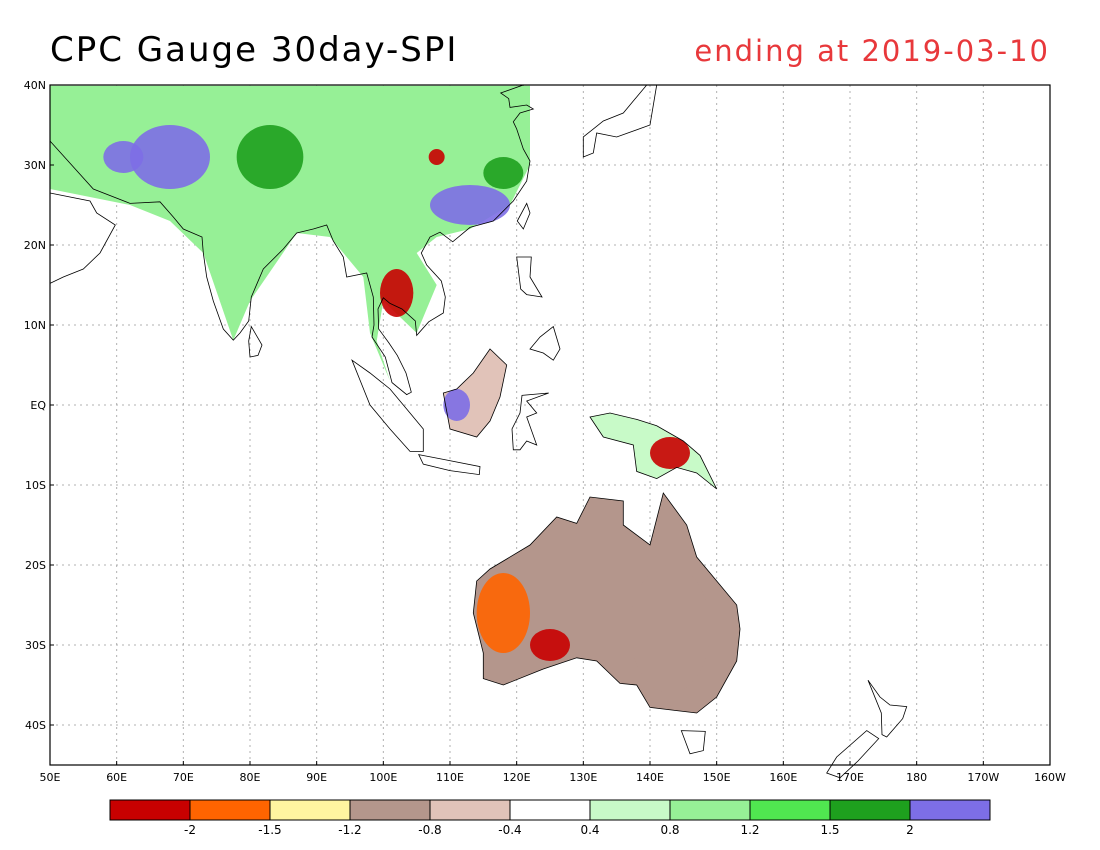 This screenshot has width=1100, height=850. What do you see at coordinates (449, 465) in the screenshot?
I see `java-coast` at bounding box center [449, 465].